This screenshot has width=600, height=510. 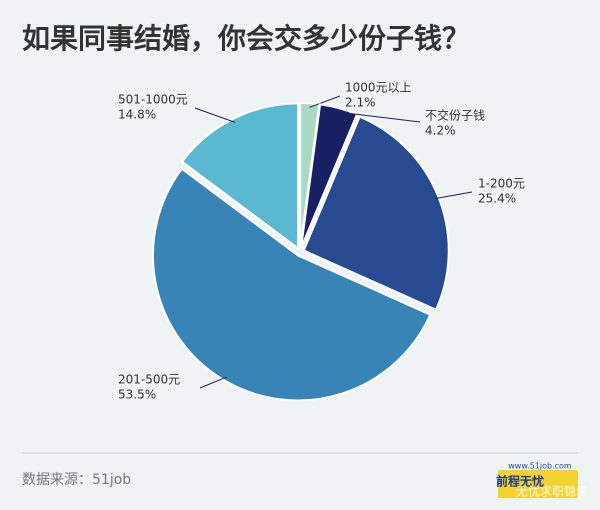 What do you see at coordinates (552, 491) in the screenshot?
I see `watermark: 无忧求职锦囊` at bounding box center [552, 491].